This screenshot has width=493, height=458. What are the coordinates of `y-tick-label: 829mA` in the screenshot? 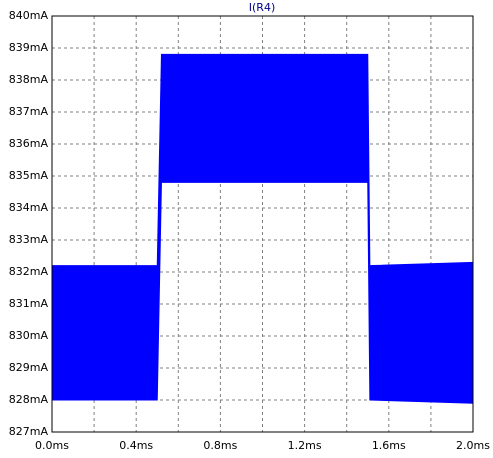 It's located at (29, 367).